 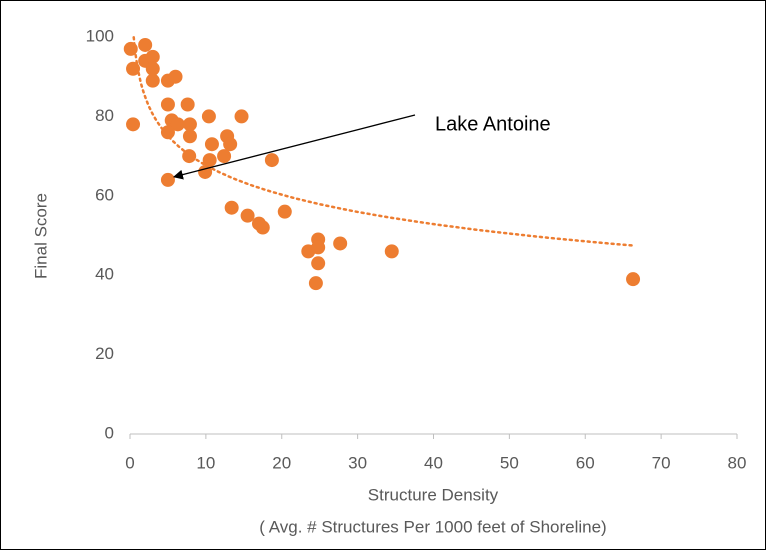 I want to click on x-tick-label: 10, so click(x=205, y=462).